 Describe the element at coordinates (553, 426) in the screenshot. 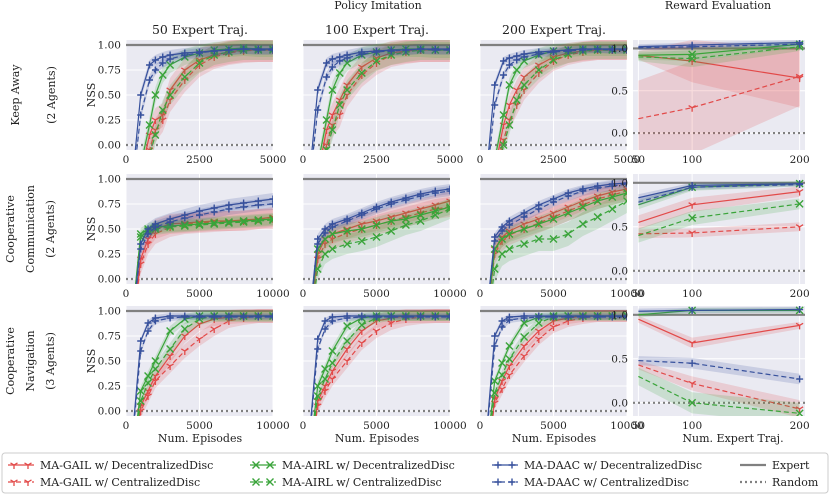

I see `panel-r3-c3-xtick-1: 5000` at that location.